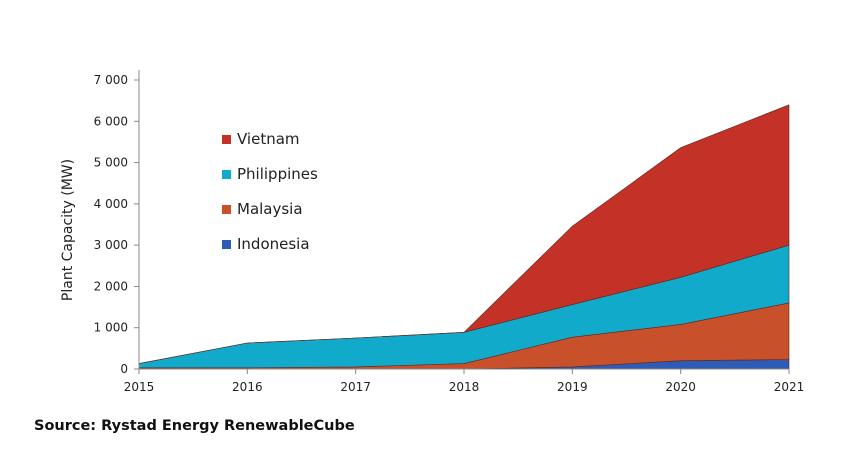 The height and width of the screenshot is (460, 860). What do you see at coordinates (139, 387) in the screenshot?
I see `x-tick-label: 2015` at bounding box center [139, 387].